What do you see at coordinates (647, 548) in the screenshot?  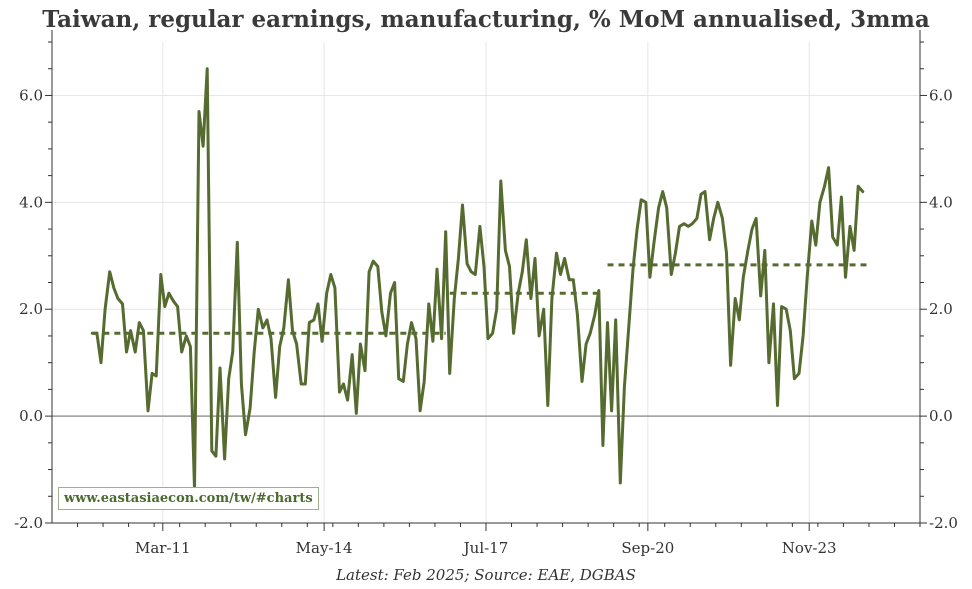 I see `x-tick-label: Sep-20` at bounding box center [647, 548].